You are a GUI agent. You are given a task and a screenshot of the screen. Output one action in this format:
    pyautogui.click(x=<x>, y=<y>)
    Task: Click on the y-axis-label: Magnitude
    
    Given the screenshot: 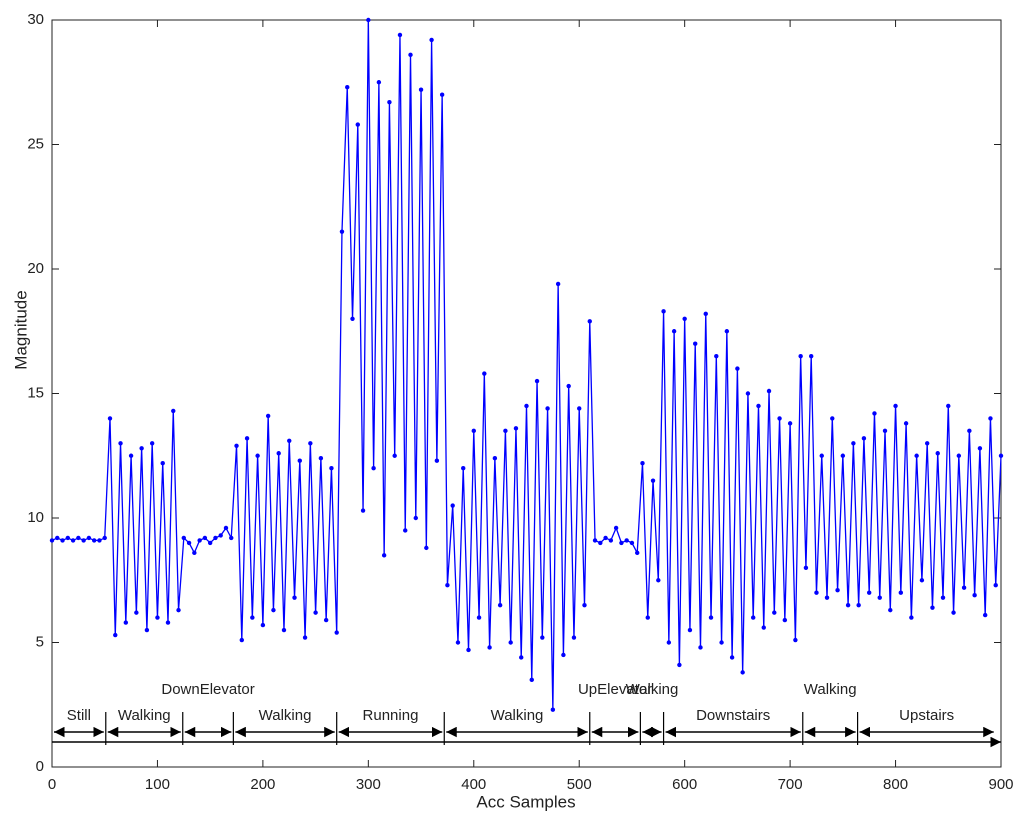 What is the action you would take?
    pyautogui.click(x=20, y=329)
    